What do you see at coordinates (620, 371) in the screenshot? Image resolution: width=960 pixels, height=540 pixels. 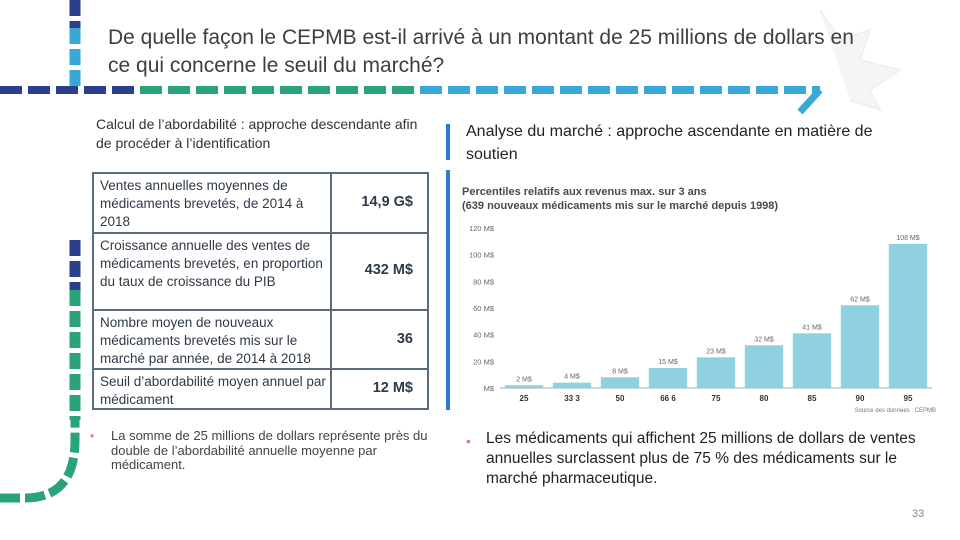 I see `bar-value-label: 8 M$` at bounding box center [620, 371].